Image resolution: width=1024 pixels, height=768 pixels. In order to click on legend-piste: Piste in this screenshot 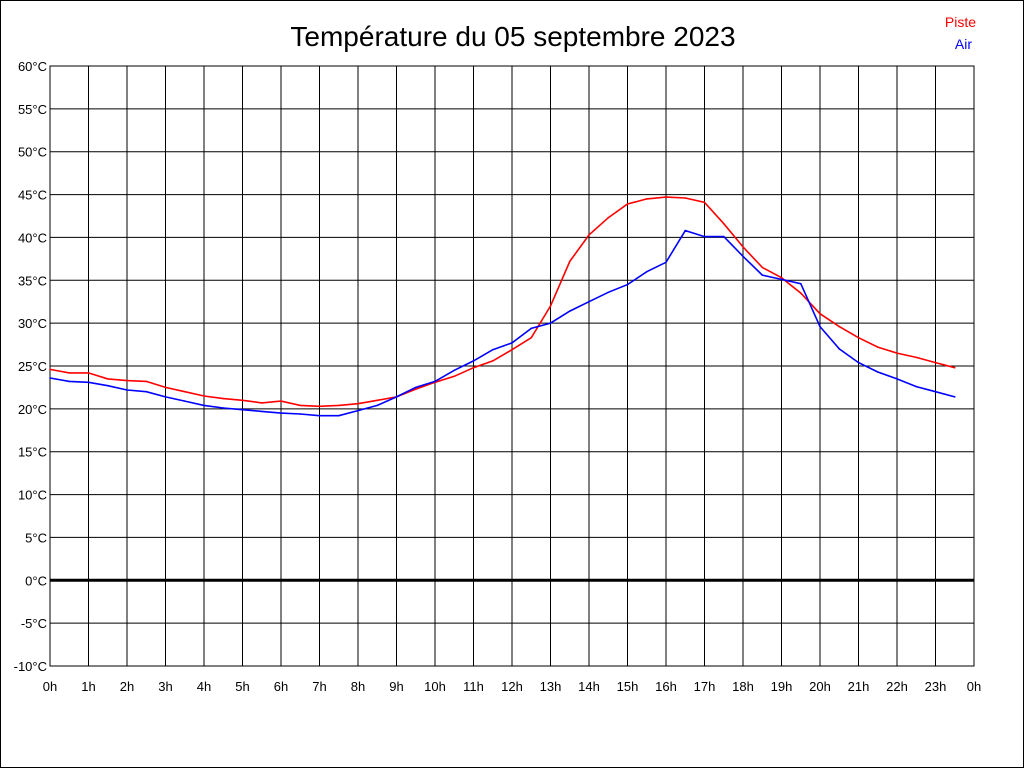, I will do `click(960, 22)`.